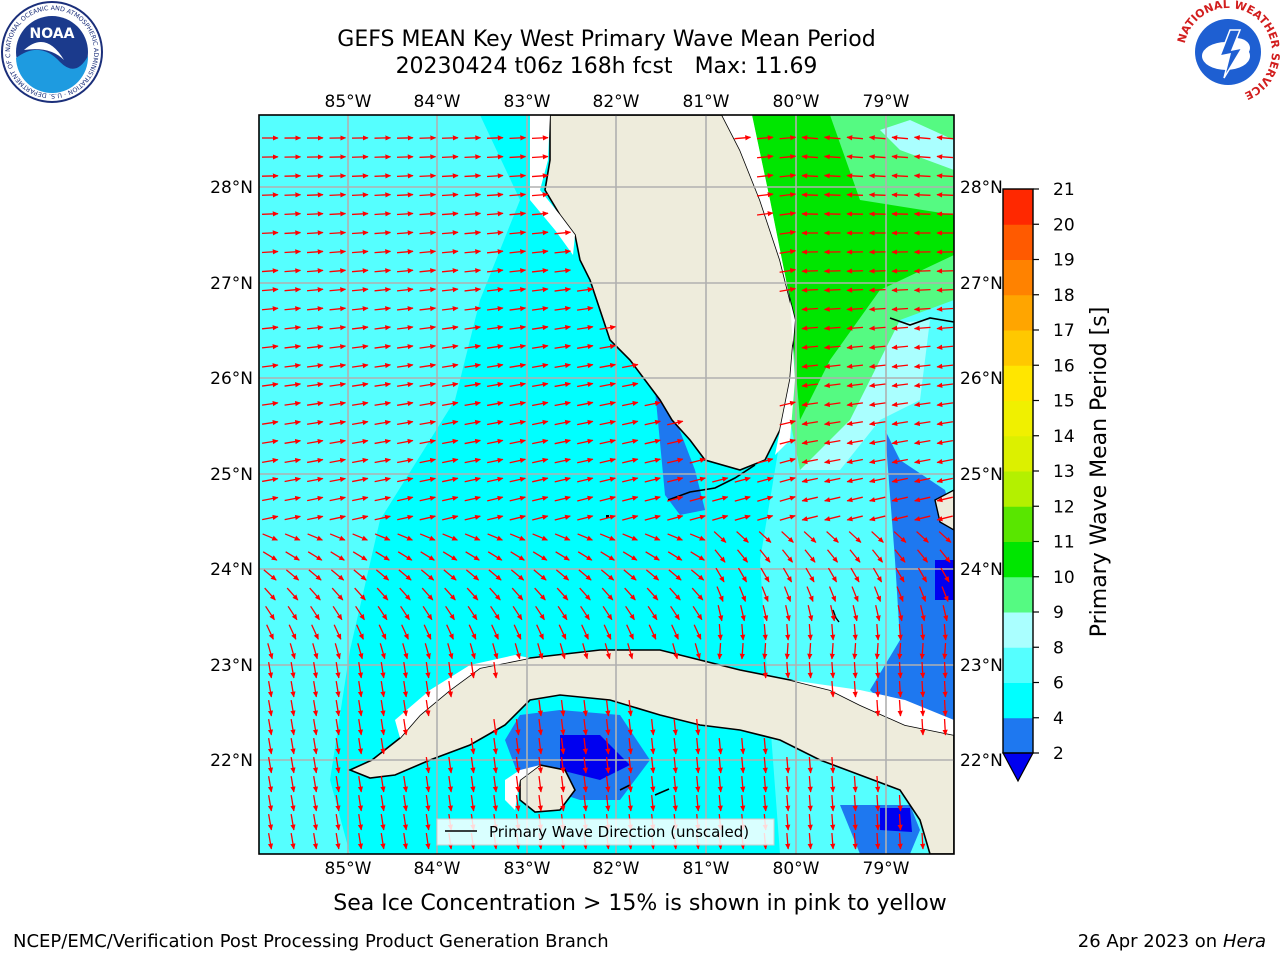 This screenshot has width=1280, height=960. Describe the element at coordinates (796, 102) in the screenshot. I see `lon-tick-top: 80°W` at that location.